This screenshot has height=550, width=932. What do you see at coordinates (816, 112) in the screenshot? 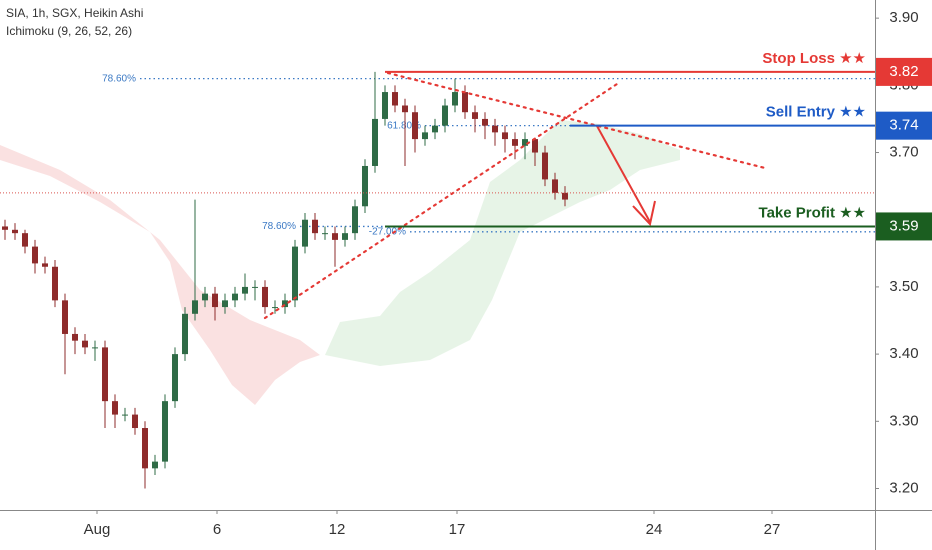
I see `level-name: Sell Entry ★★` at bounding box center [816, 112].